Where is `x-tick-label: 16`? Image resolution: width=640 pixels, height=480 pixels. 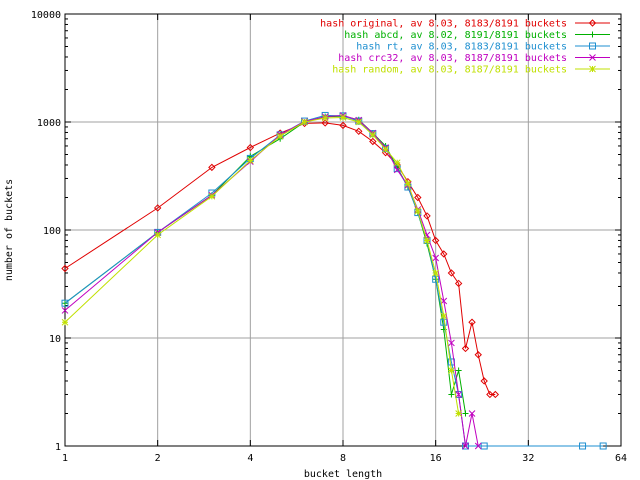 x-tick-label: 16 is located at coordinates (436, 458).